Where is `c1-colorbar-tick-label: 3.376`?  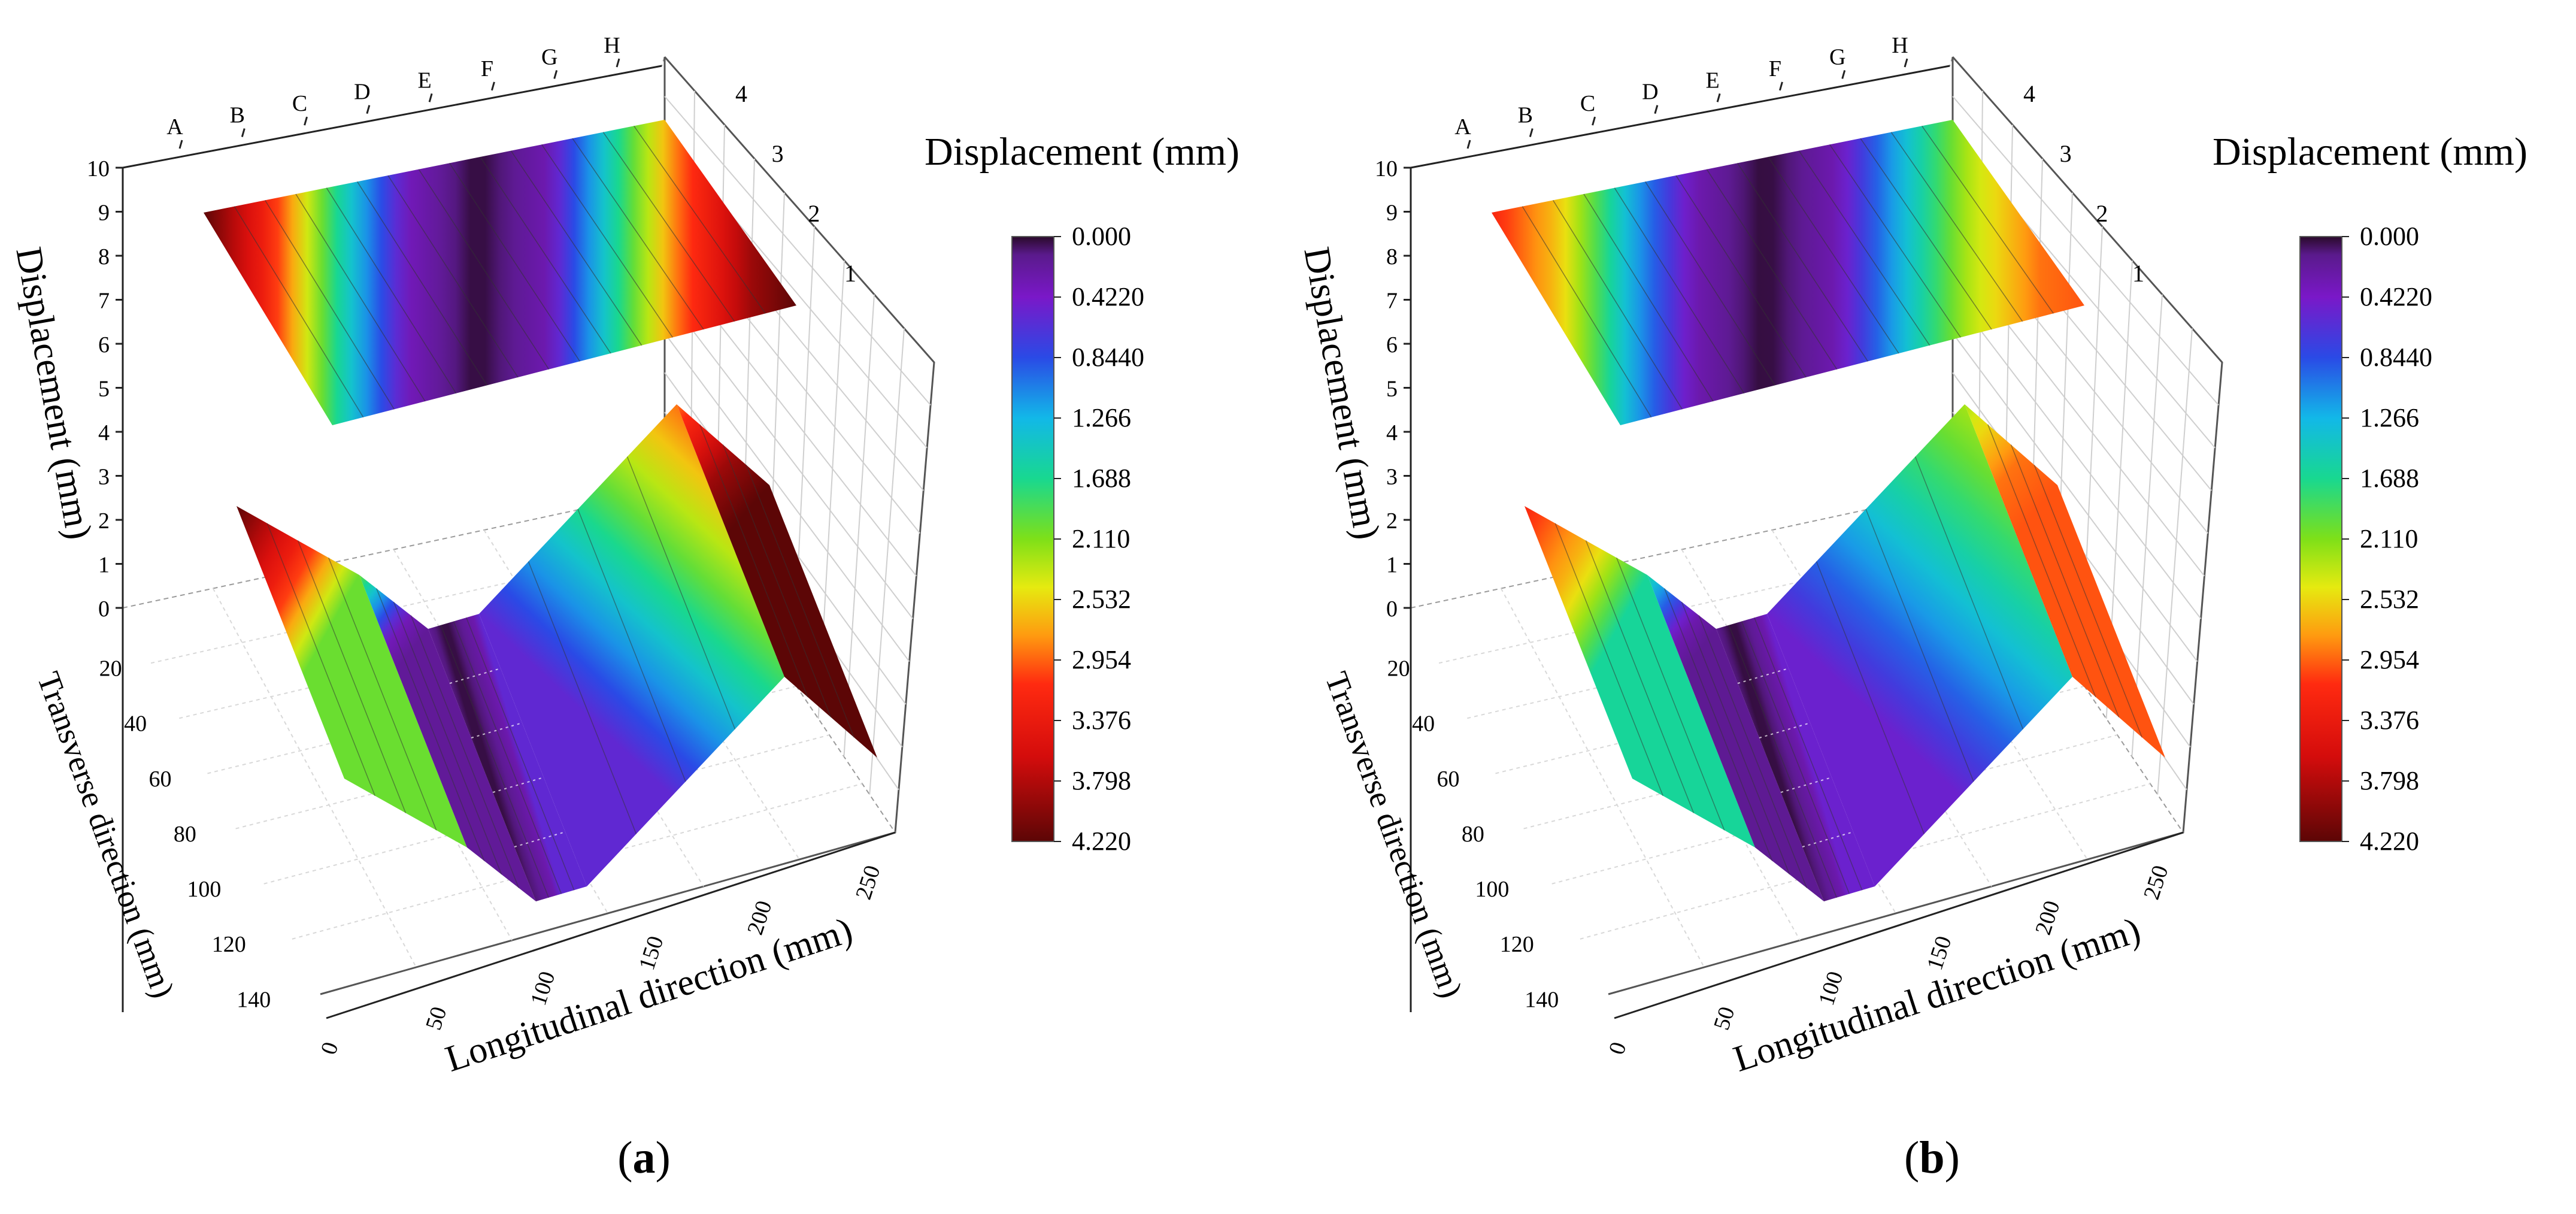
c1-colorbar-tick-label: 3.376 is located at coordinates (2389, 720).